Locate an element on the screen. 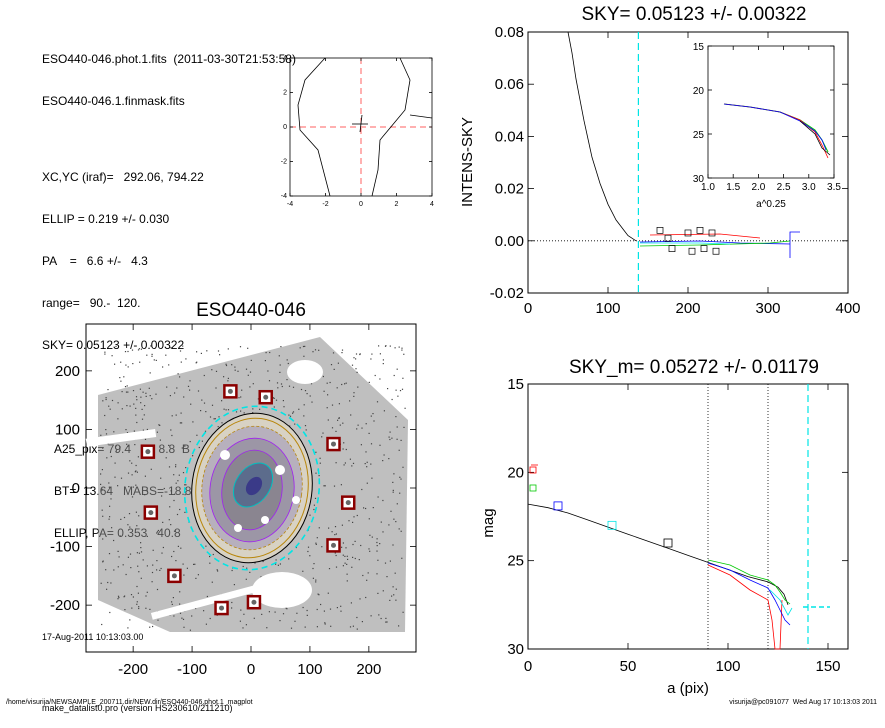  contour-ytick-label: 2 is located at coordinates (285, 93).